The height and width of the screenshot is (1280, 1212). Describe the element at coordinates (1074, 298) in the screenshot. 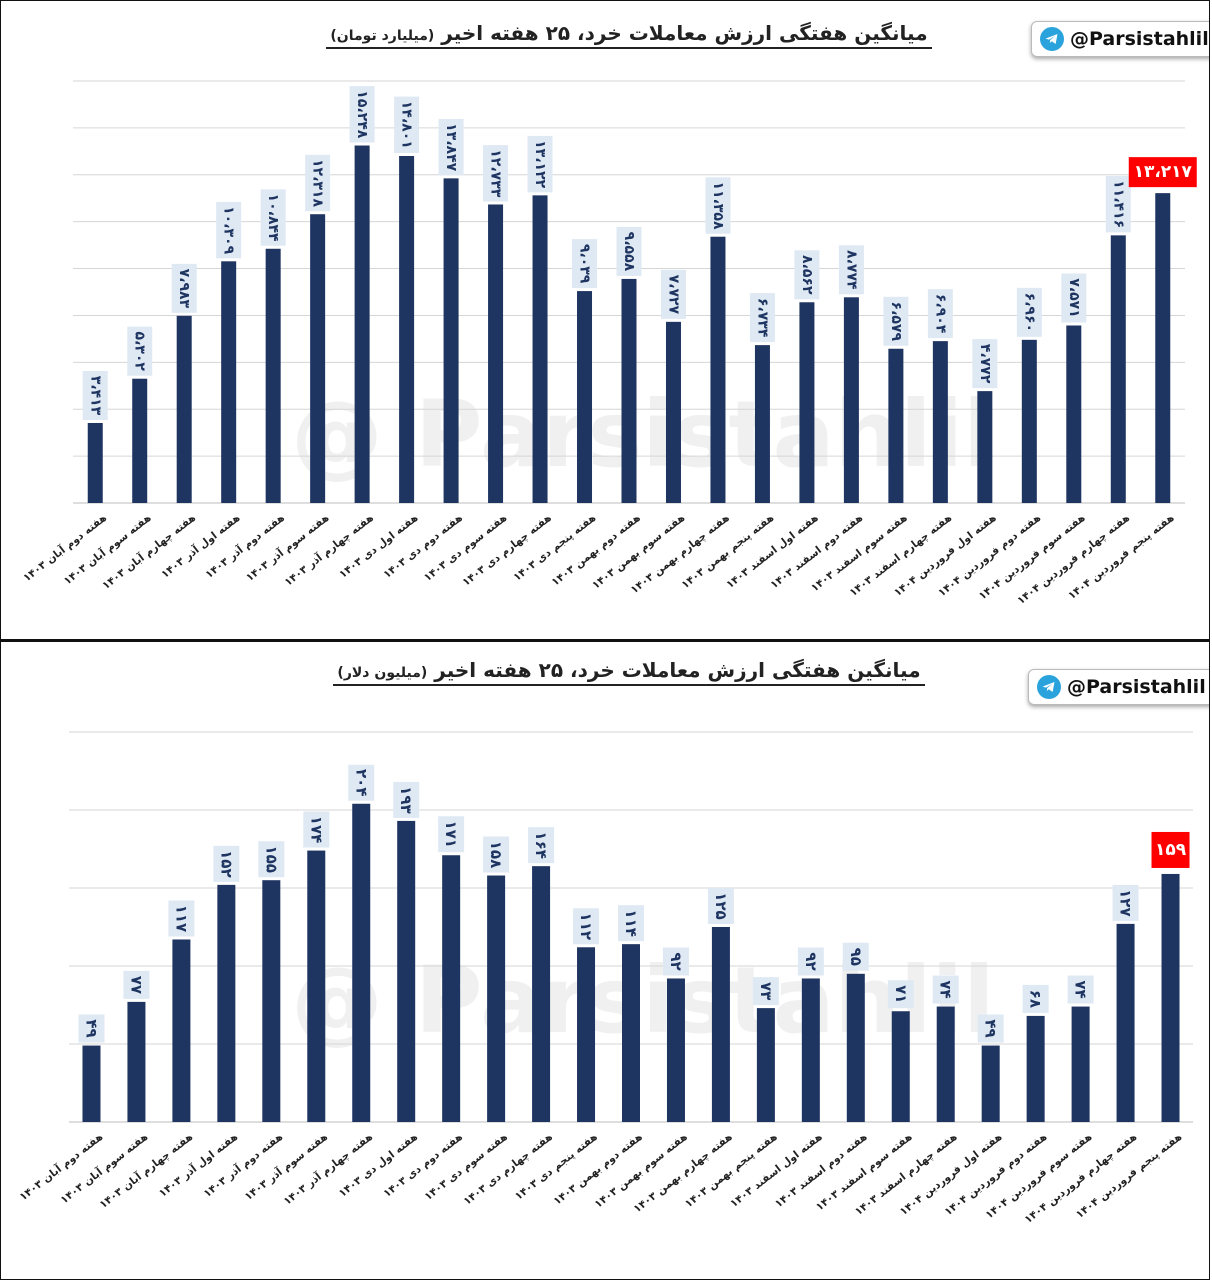

I see `value-label: ۷،۵۷۱` at that location.